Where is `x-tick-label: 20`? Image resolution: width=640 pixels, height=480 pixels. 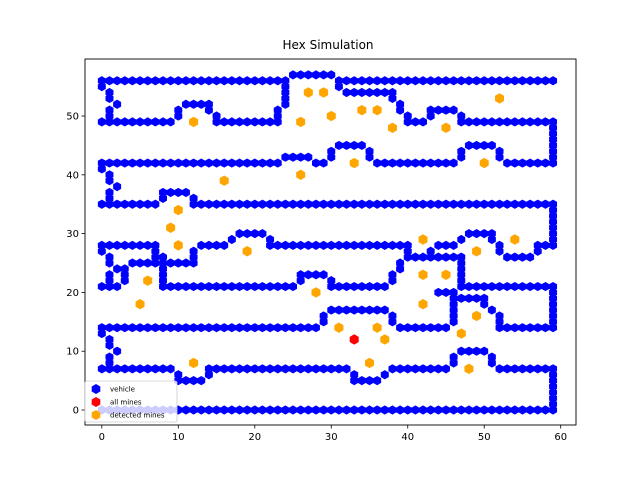 x-tick-label: 20 is located at coordinates (254, 437).